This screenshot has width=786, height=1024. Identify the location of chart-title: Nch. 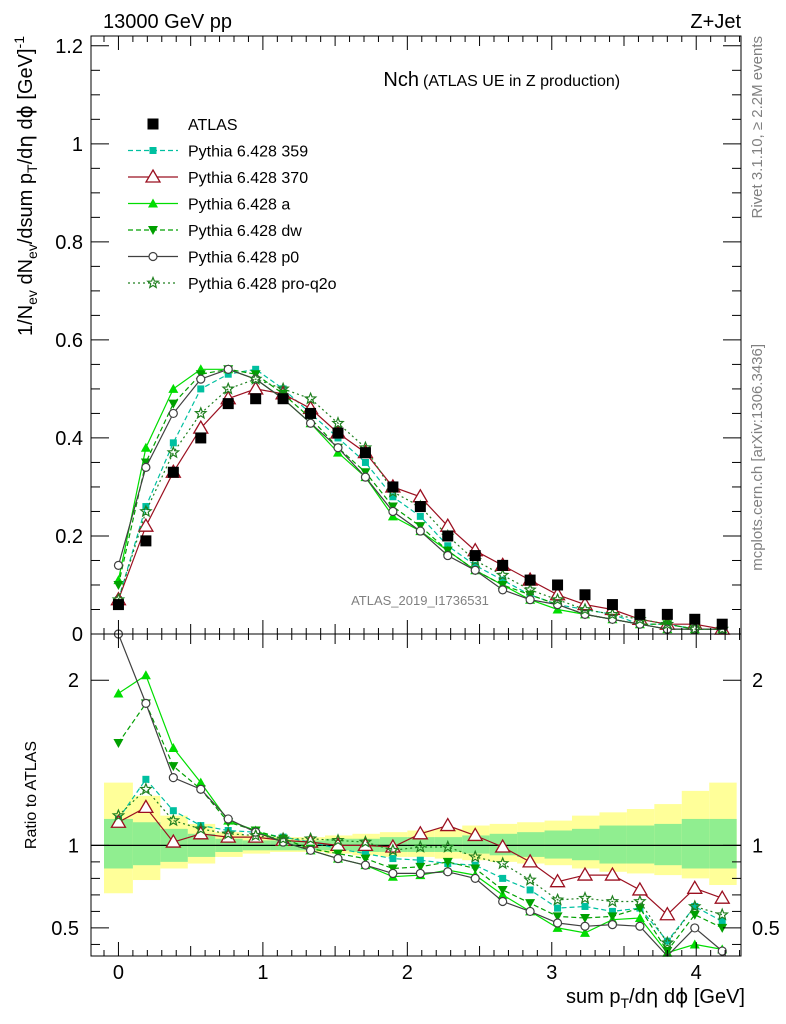
(401, 80).